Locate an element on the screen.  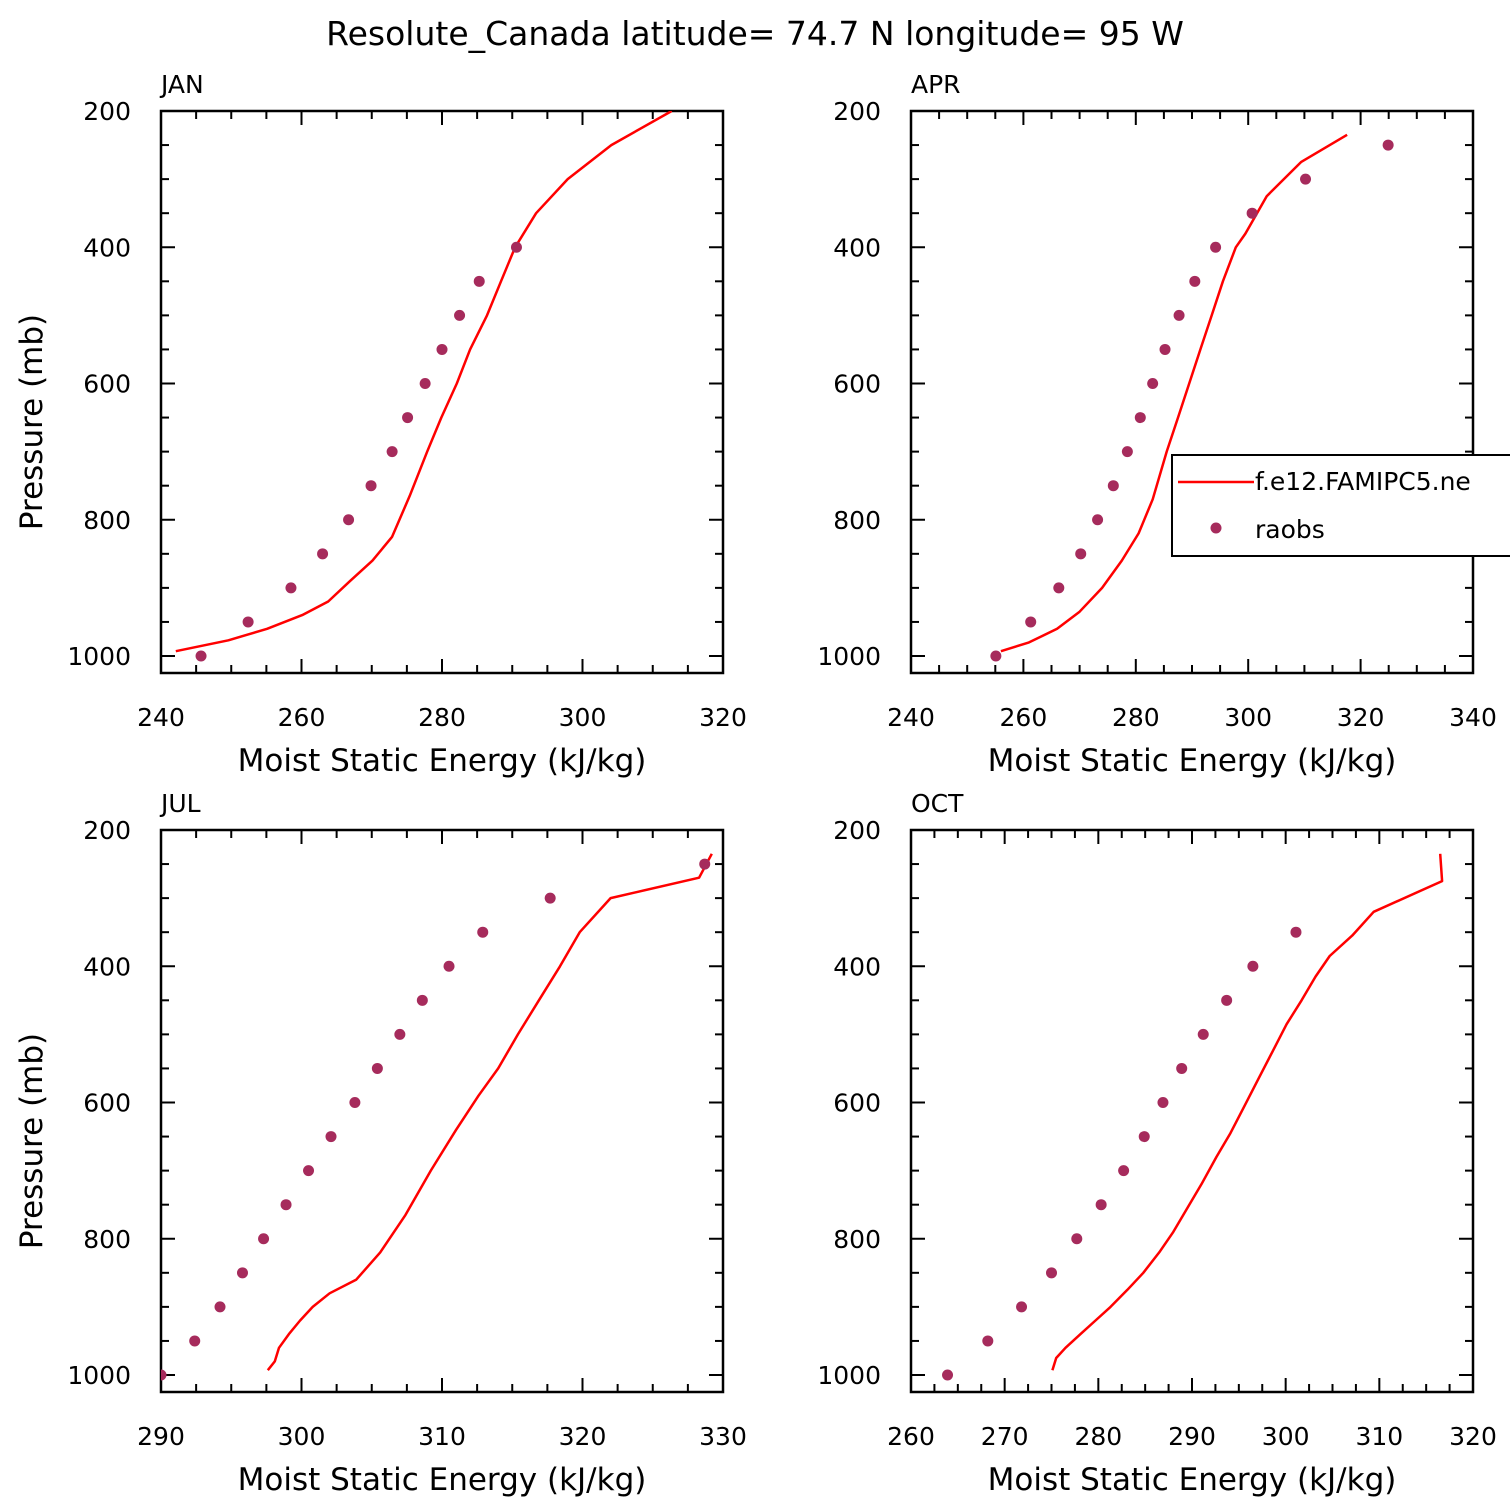
x-tick-label: 260 is located at coordinates (911, 1436).